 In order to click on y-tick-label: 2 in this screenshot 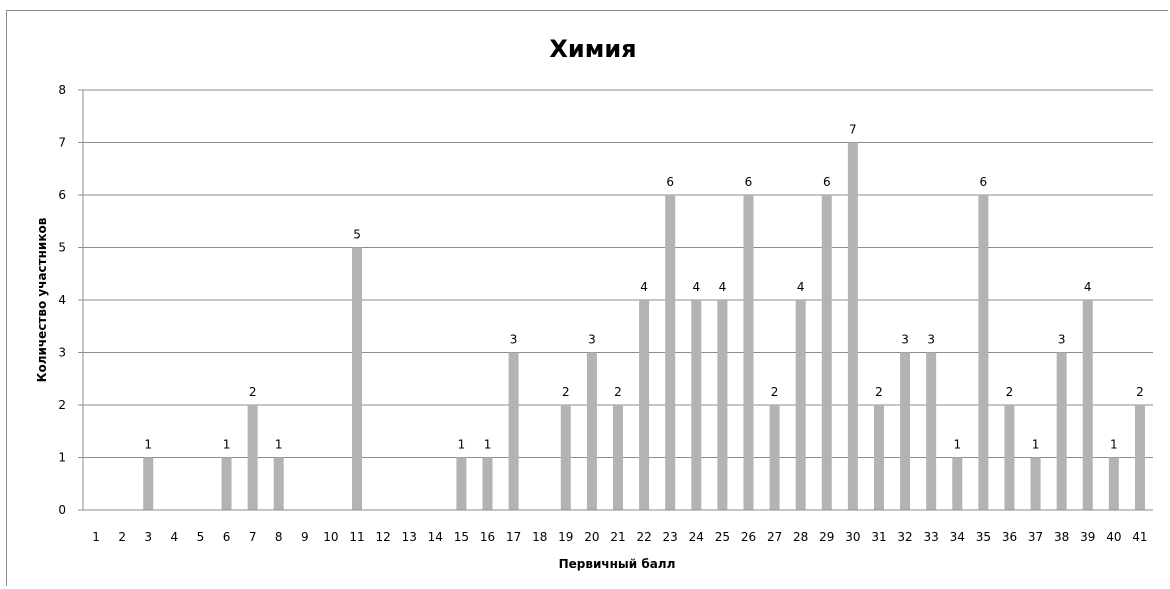, I will do `click(62, 405)`.